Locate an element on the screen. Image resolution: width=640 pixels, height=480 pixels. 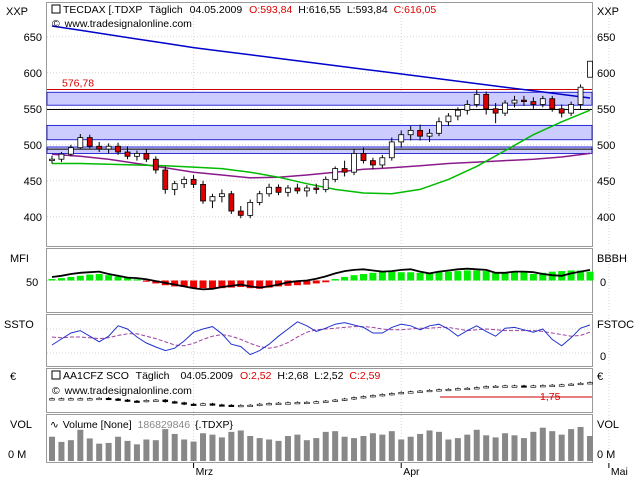
mfi-line is located at coordinates (321, 279).